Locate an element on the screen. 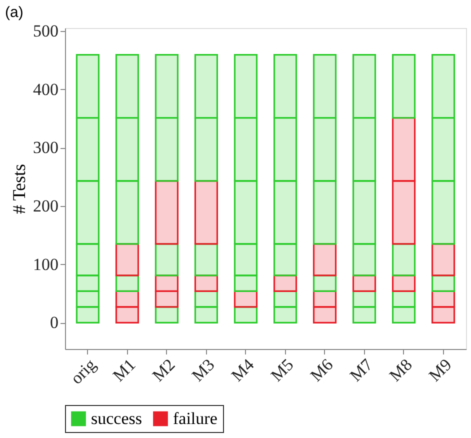 The height and width of the screenshot is (438, 471). x-tick-label: M4 is located at coordinates (243, 370).